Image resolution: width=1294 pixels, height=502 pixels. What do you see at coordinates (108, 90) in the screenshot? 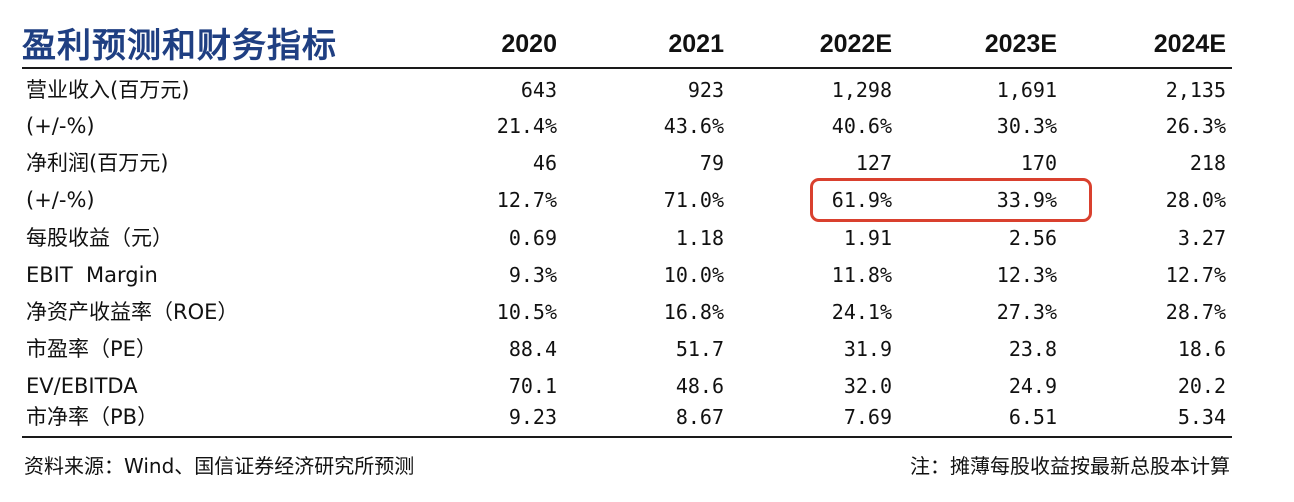
I see `row-label: 营业收入(百万元)` at bounding box center [108, 90].